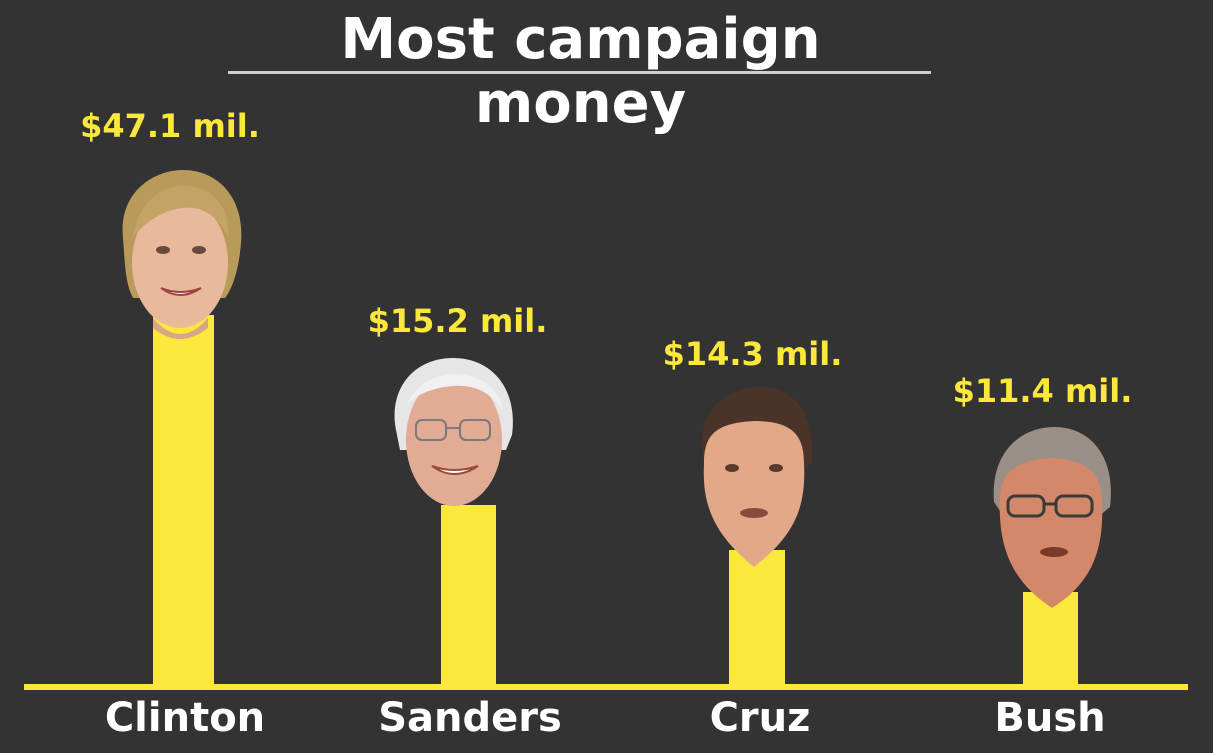 The height and width of the screenshot is (753, 1213). What do you see at coordinates (757, 617) in the screenshot?
I see `bar-cruz` at bounding box center [757, 617].